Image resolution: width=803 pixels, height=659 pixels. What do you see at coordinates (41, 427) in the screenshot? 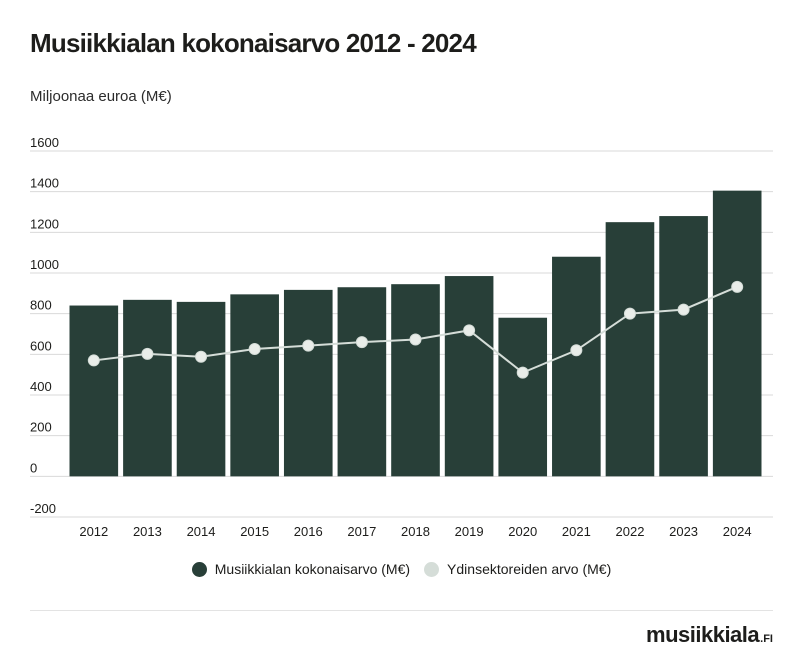
I see `y-tick-label: 200` at bounding box center [41, 427].